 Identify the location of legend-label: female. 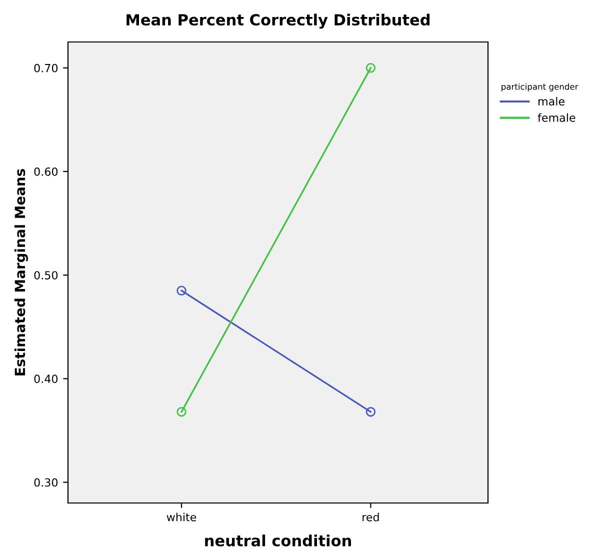
(557, 117).